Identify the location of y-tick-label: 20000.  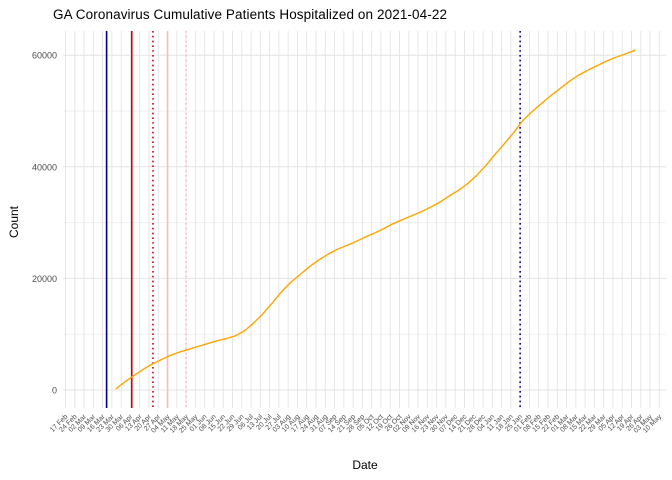
(44, 279).